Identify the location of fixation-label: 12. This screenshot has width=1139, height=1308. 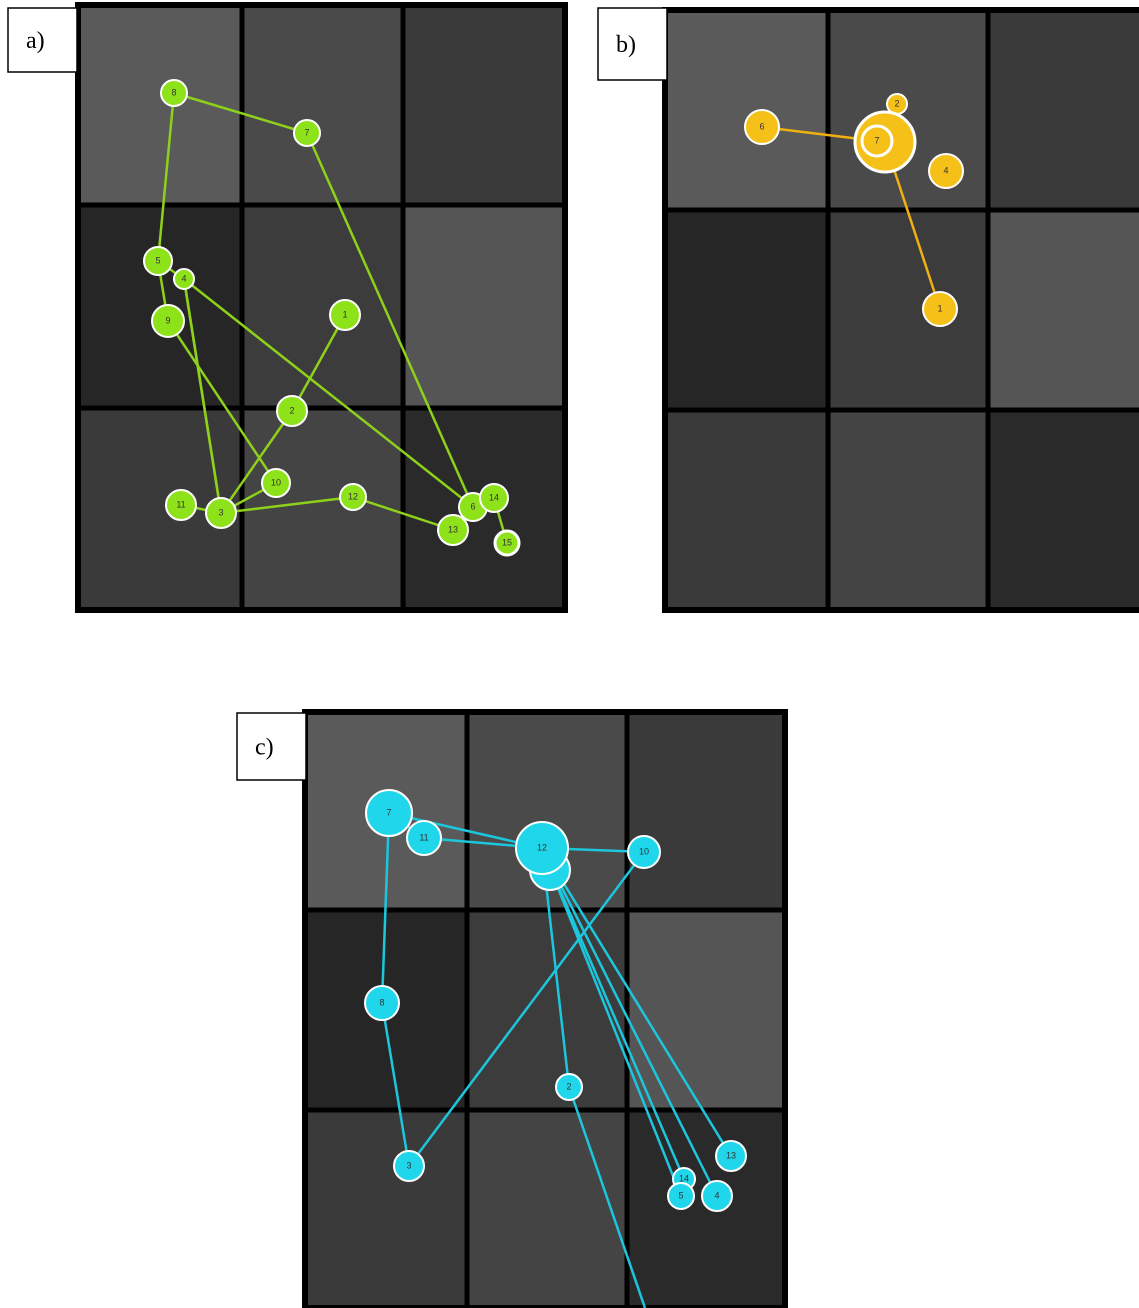
(353, 496).